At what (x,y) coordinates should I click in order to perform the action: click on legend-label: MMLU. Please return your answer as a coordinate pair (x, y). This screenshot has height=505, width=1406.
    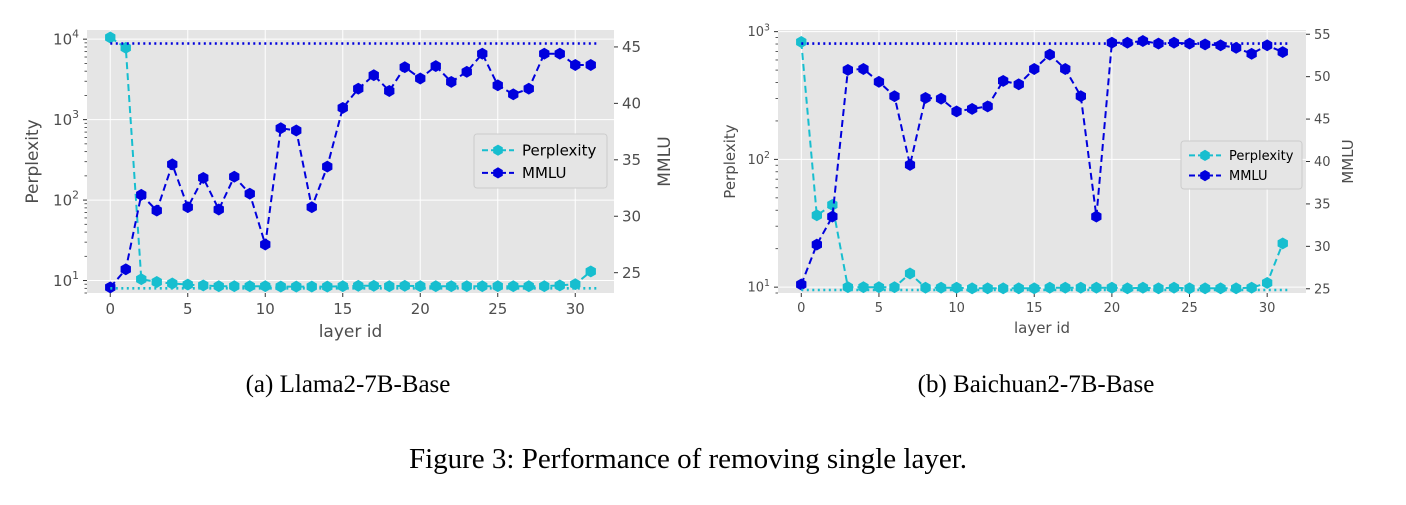
    Looking at the image, I should click on (544, 173).